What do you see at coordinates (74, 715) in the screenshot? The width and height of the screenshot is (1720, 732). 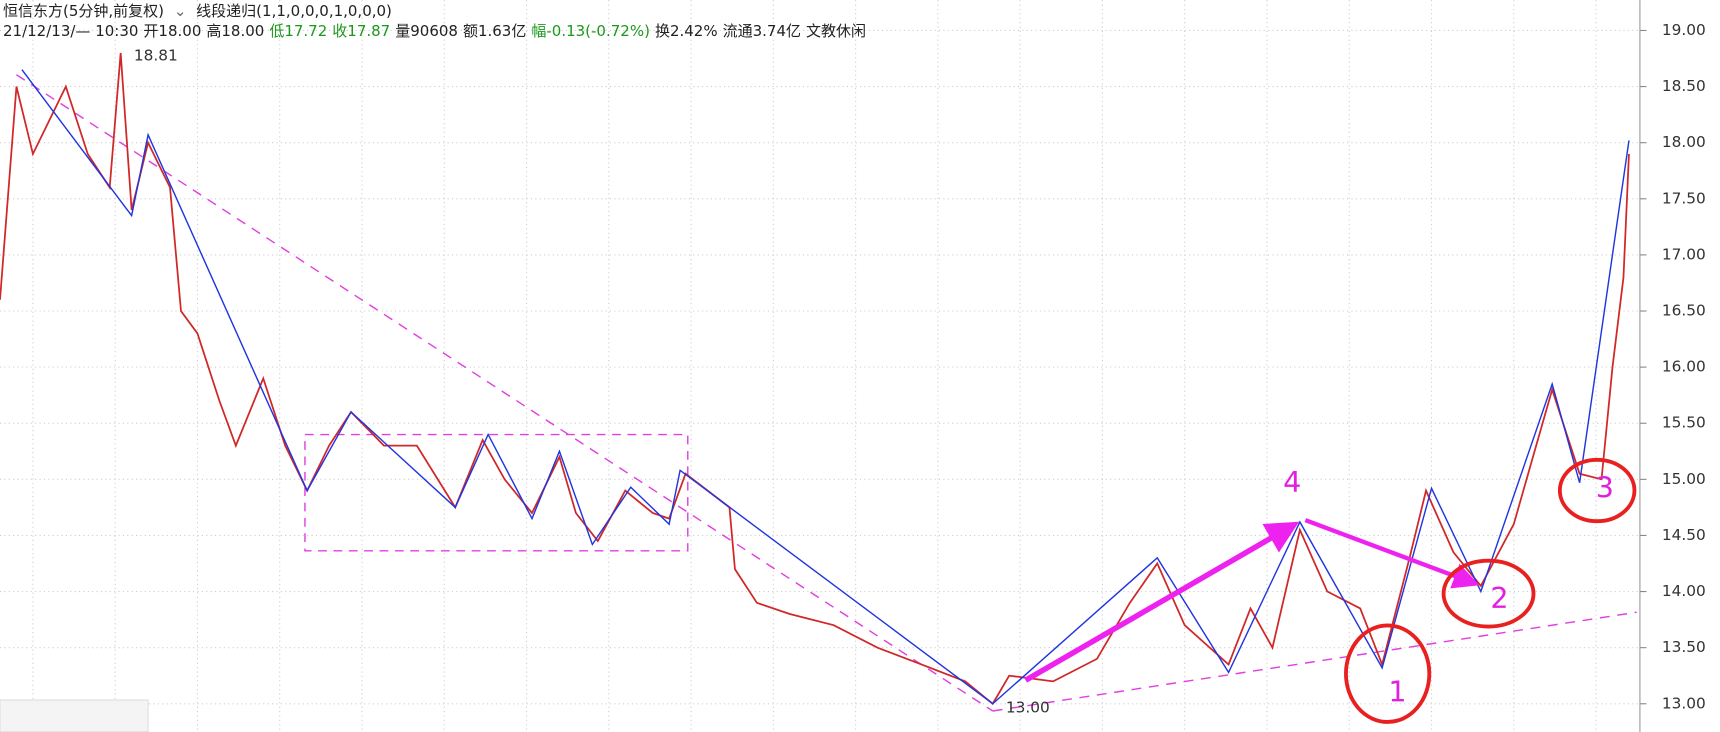 I see `panel-tab` at bounding box center [74, 715].